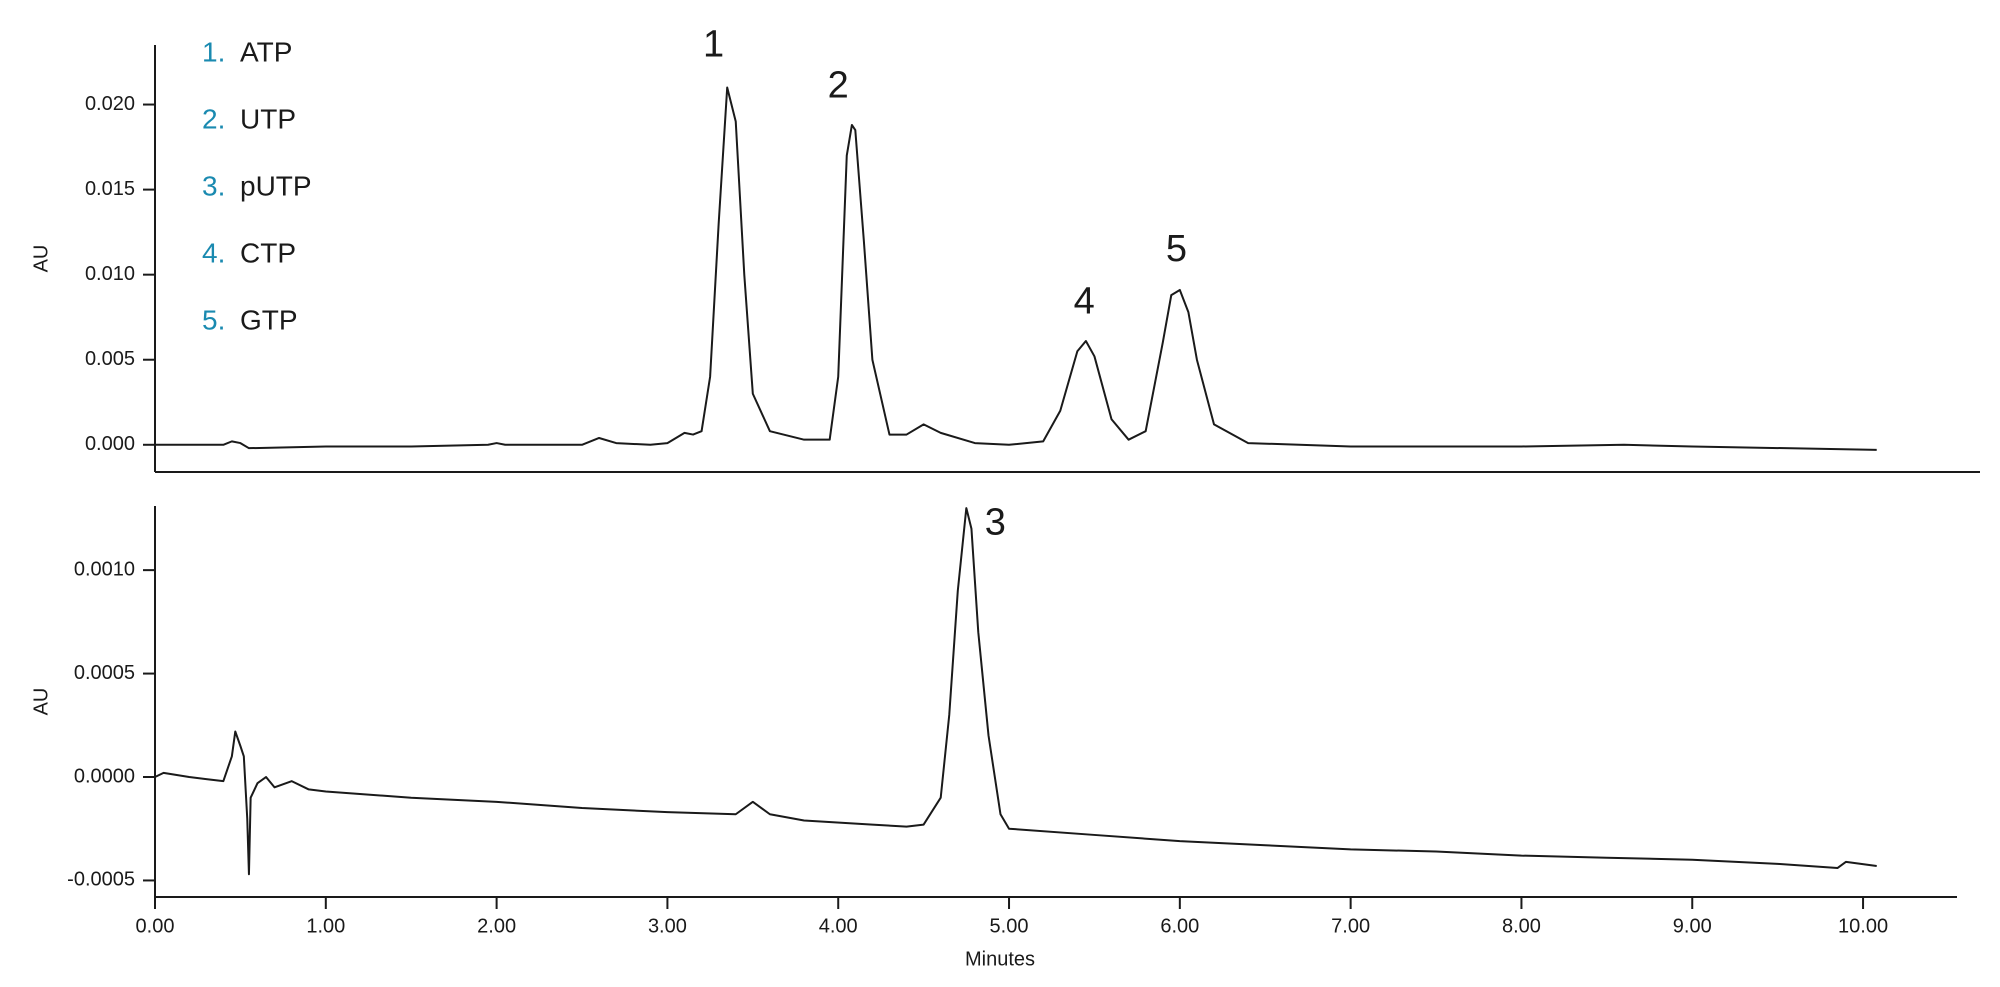  I want to click on y-tick-label: 0.015, so click(110, 189).